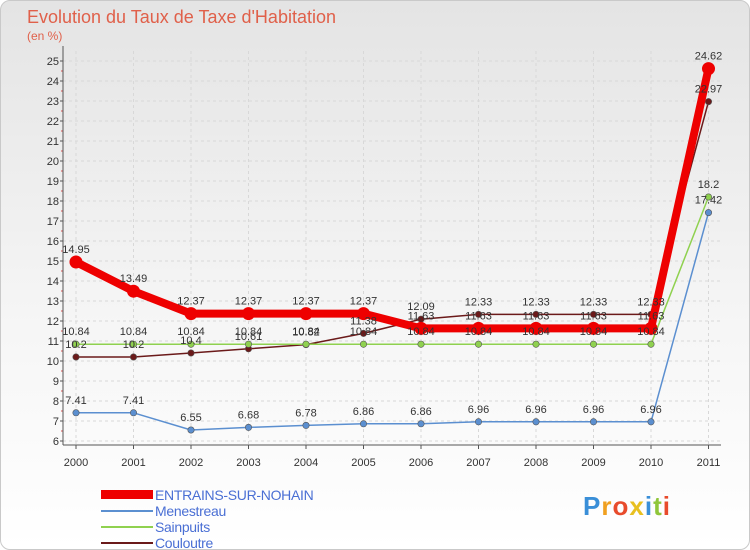  What do you see at coordinates (478, 344) in the screenshot?
I see `data-point-sainpuits-2007` at bounding box center [478, 344].